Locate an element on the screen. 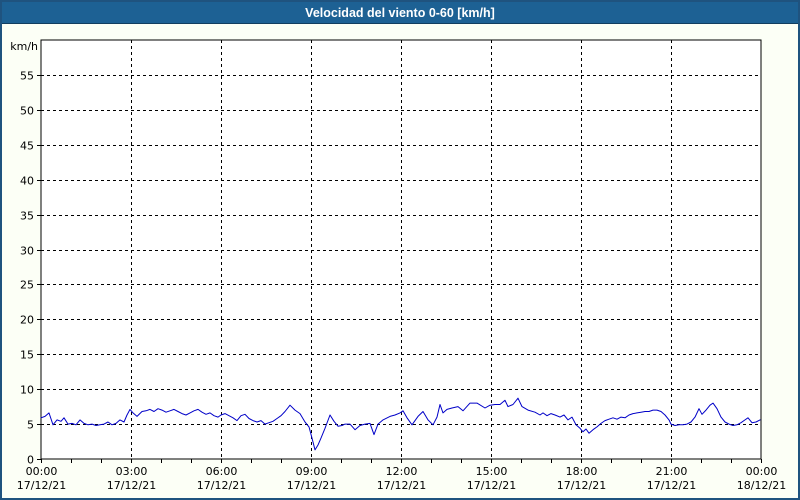  y-axis-tick-label: 20 is located at coordinates (27, 320).